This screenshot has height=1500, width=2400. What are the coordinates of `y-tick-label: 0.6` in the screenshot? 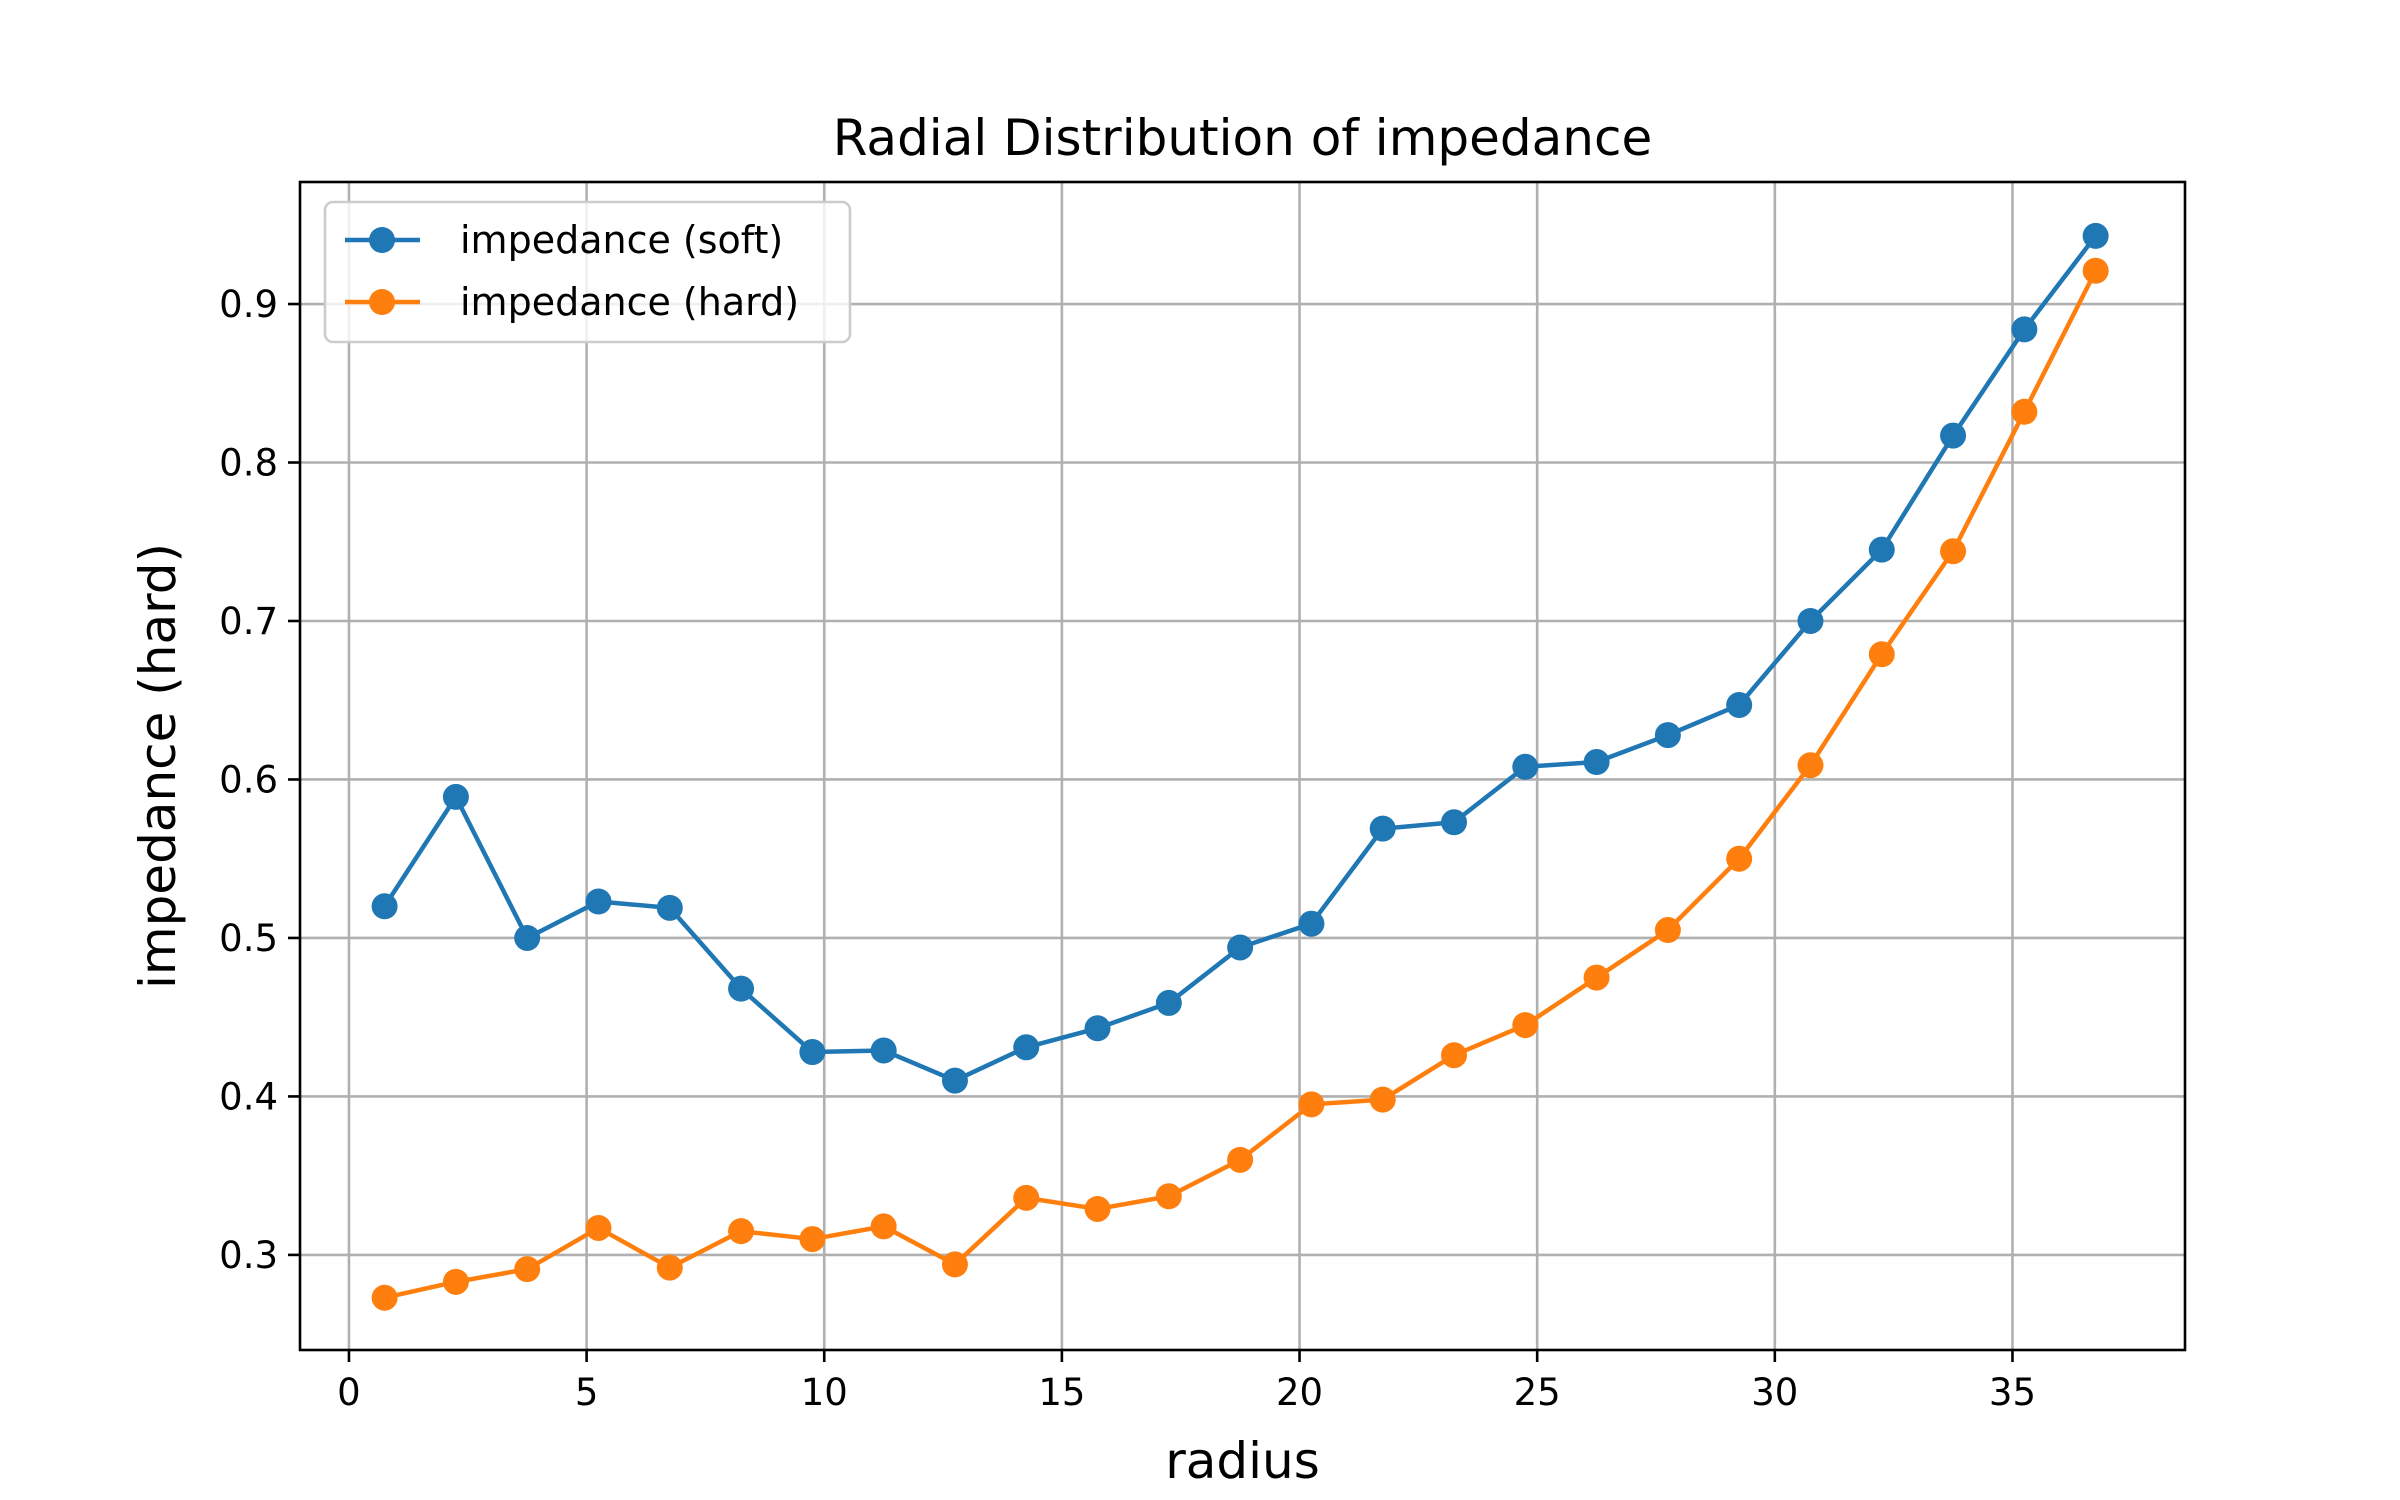 It's located at (248, 779).